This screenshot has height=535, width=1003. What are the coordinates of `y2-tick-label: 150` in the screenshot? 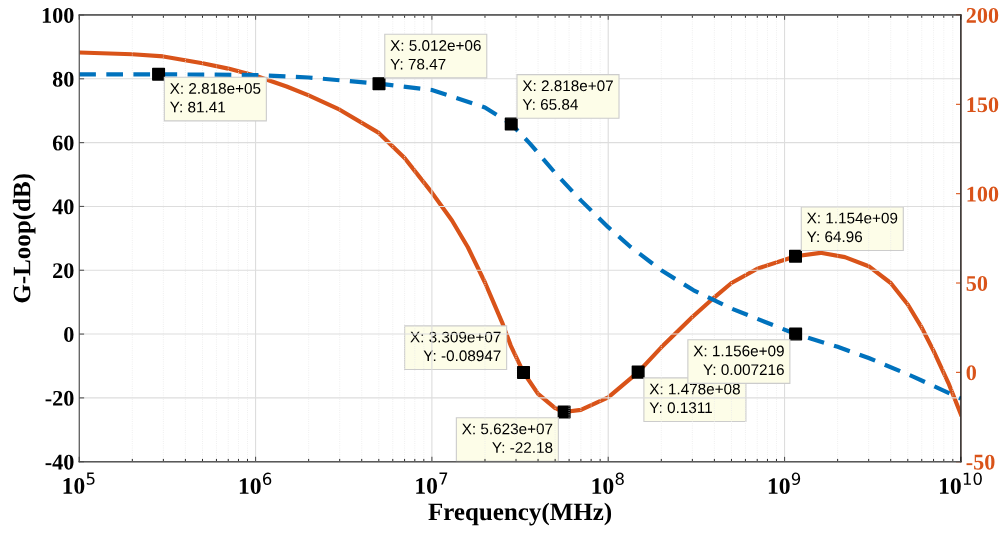 It's located at (983, 105).